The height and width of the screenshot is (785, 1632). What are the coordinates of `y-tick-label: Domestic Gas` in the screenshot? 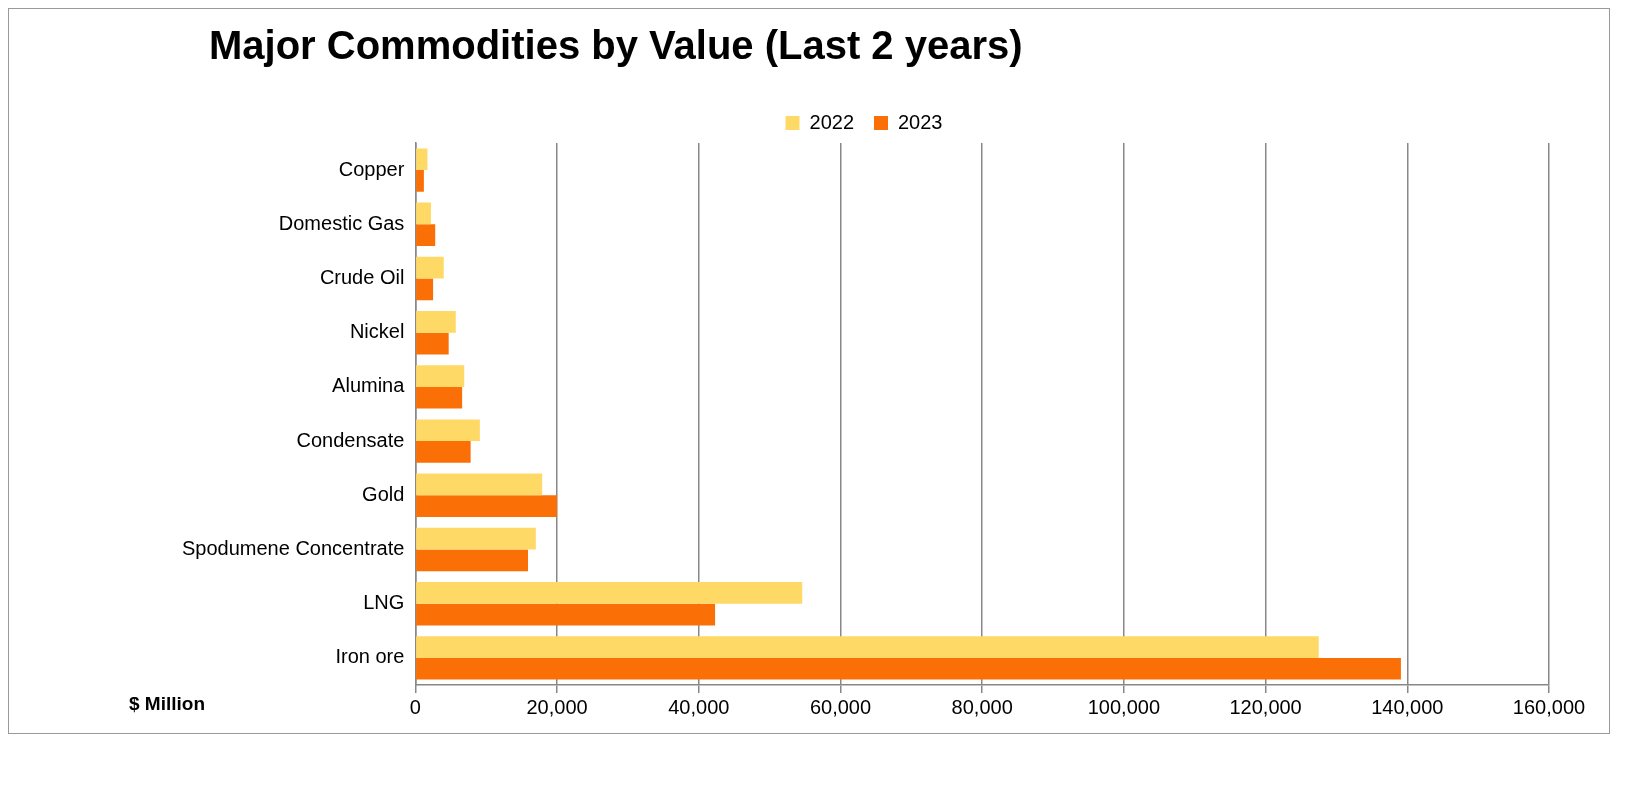 It's located at (341, 222).